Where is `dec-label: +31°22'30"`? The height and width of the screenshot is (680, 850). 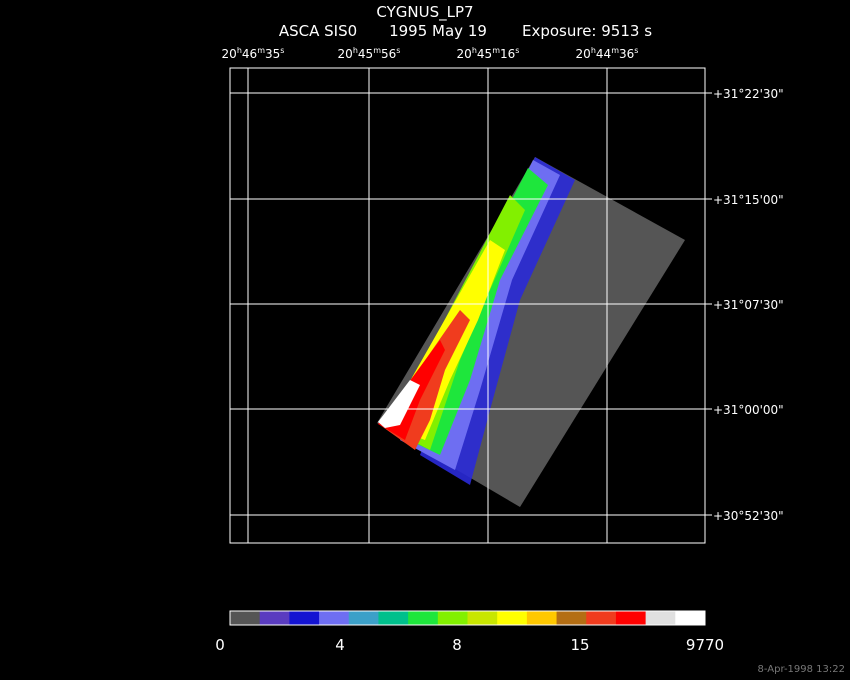 dec-label: +31°22'30" is located at coordinates (748, 94).